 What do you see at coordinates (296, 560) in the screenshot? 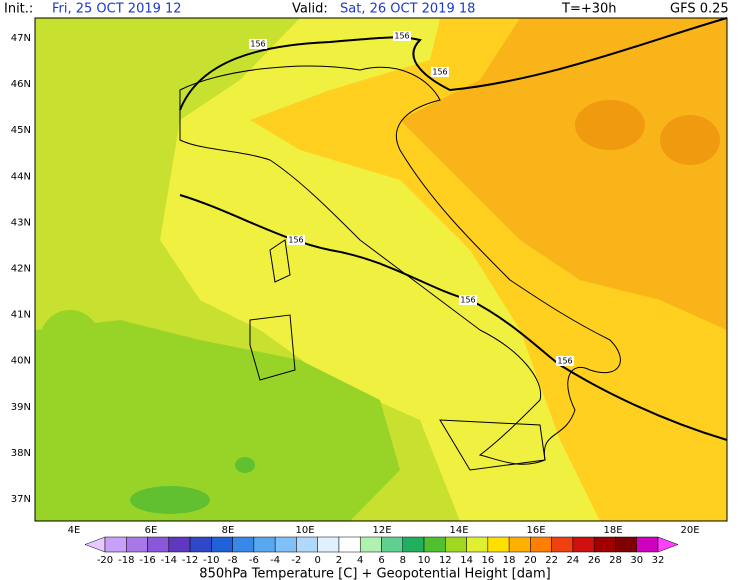
I see `legend-tick-label: -2` at bounding box center [296, 560].